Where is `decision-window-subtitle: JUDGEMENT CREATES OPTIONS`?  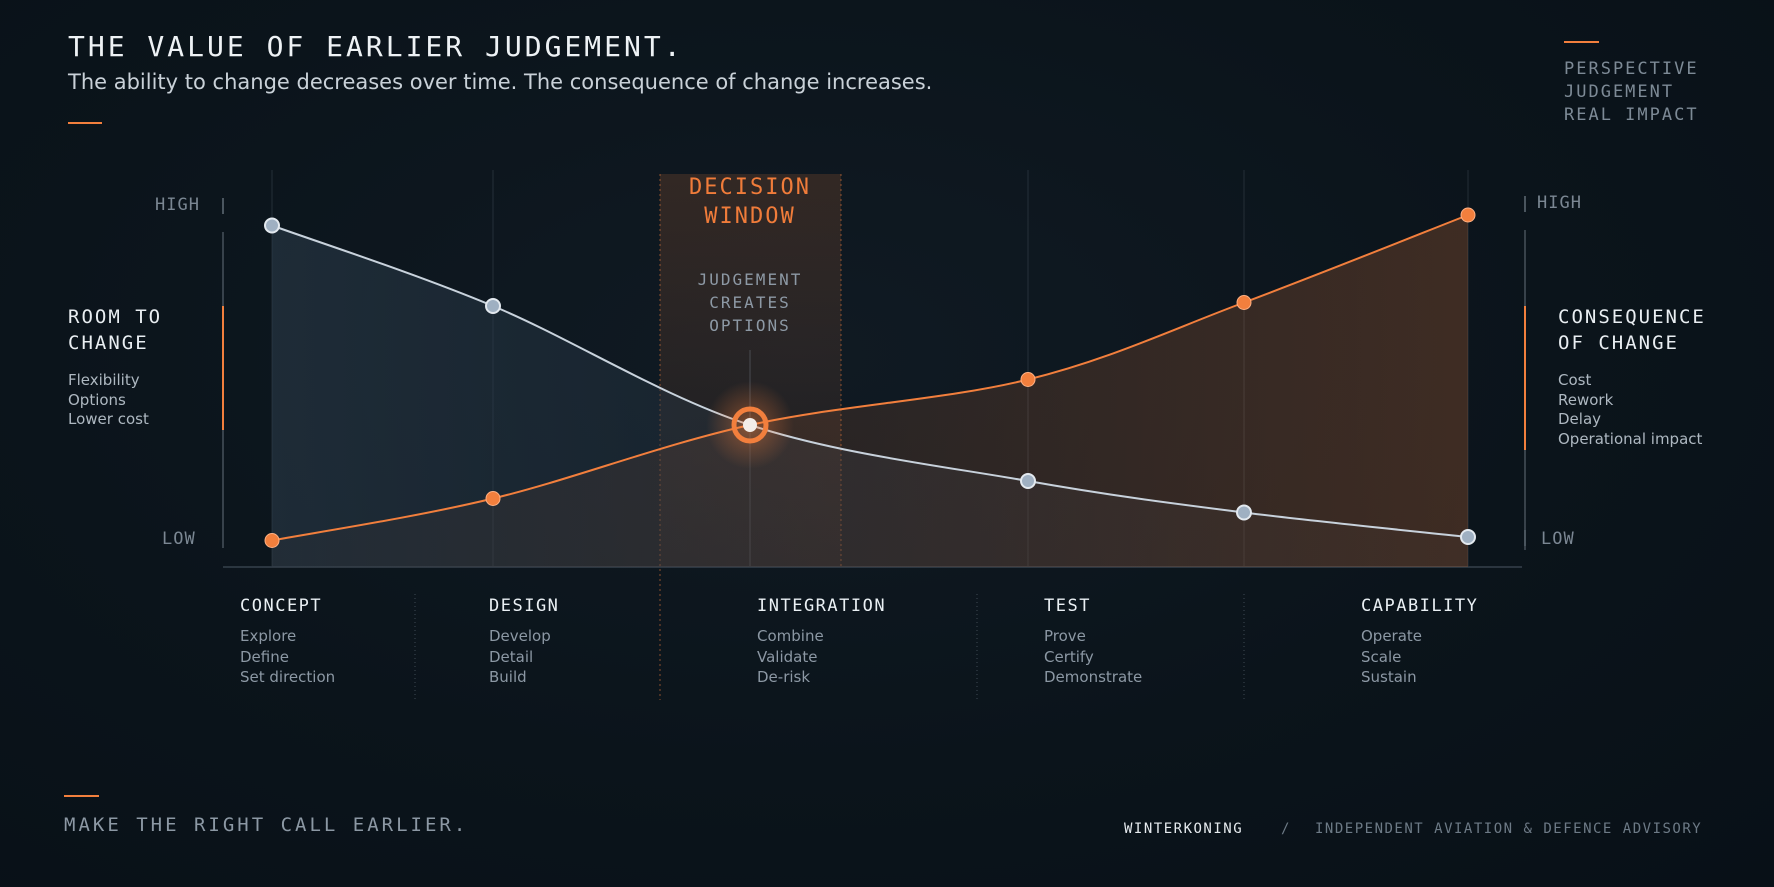
decision-window-subtitle: JUDGEMENT CREATES OPTIONS is located at coordinates (750, 302).